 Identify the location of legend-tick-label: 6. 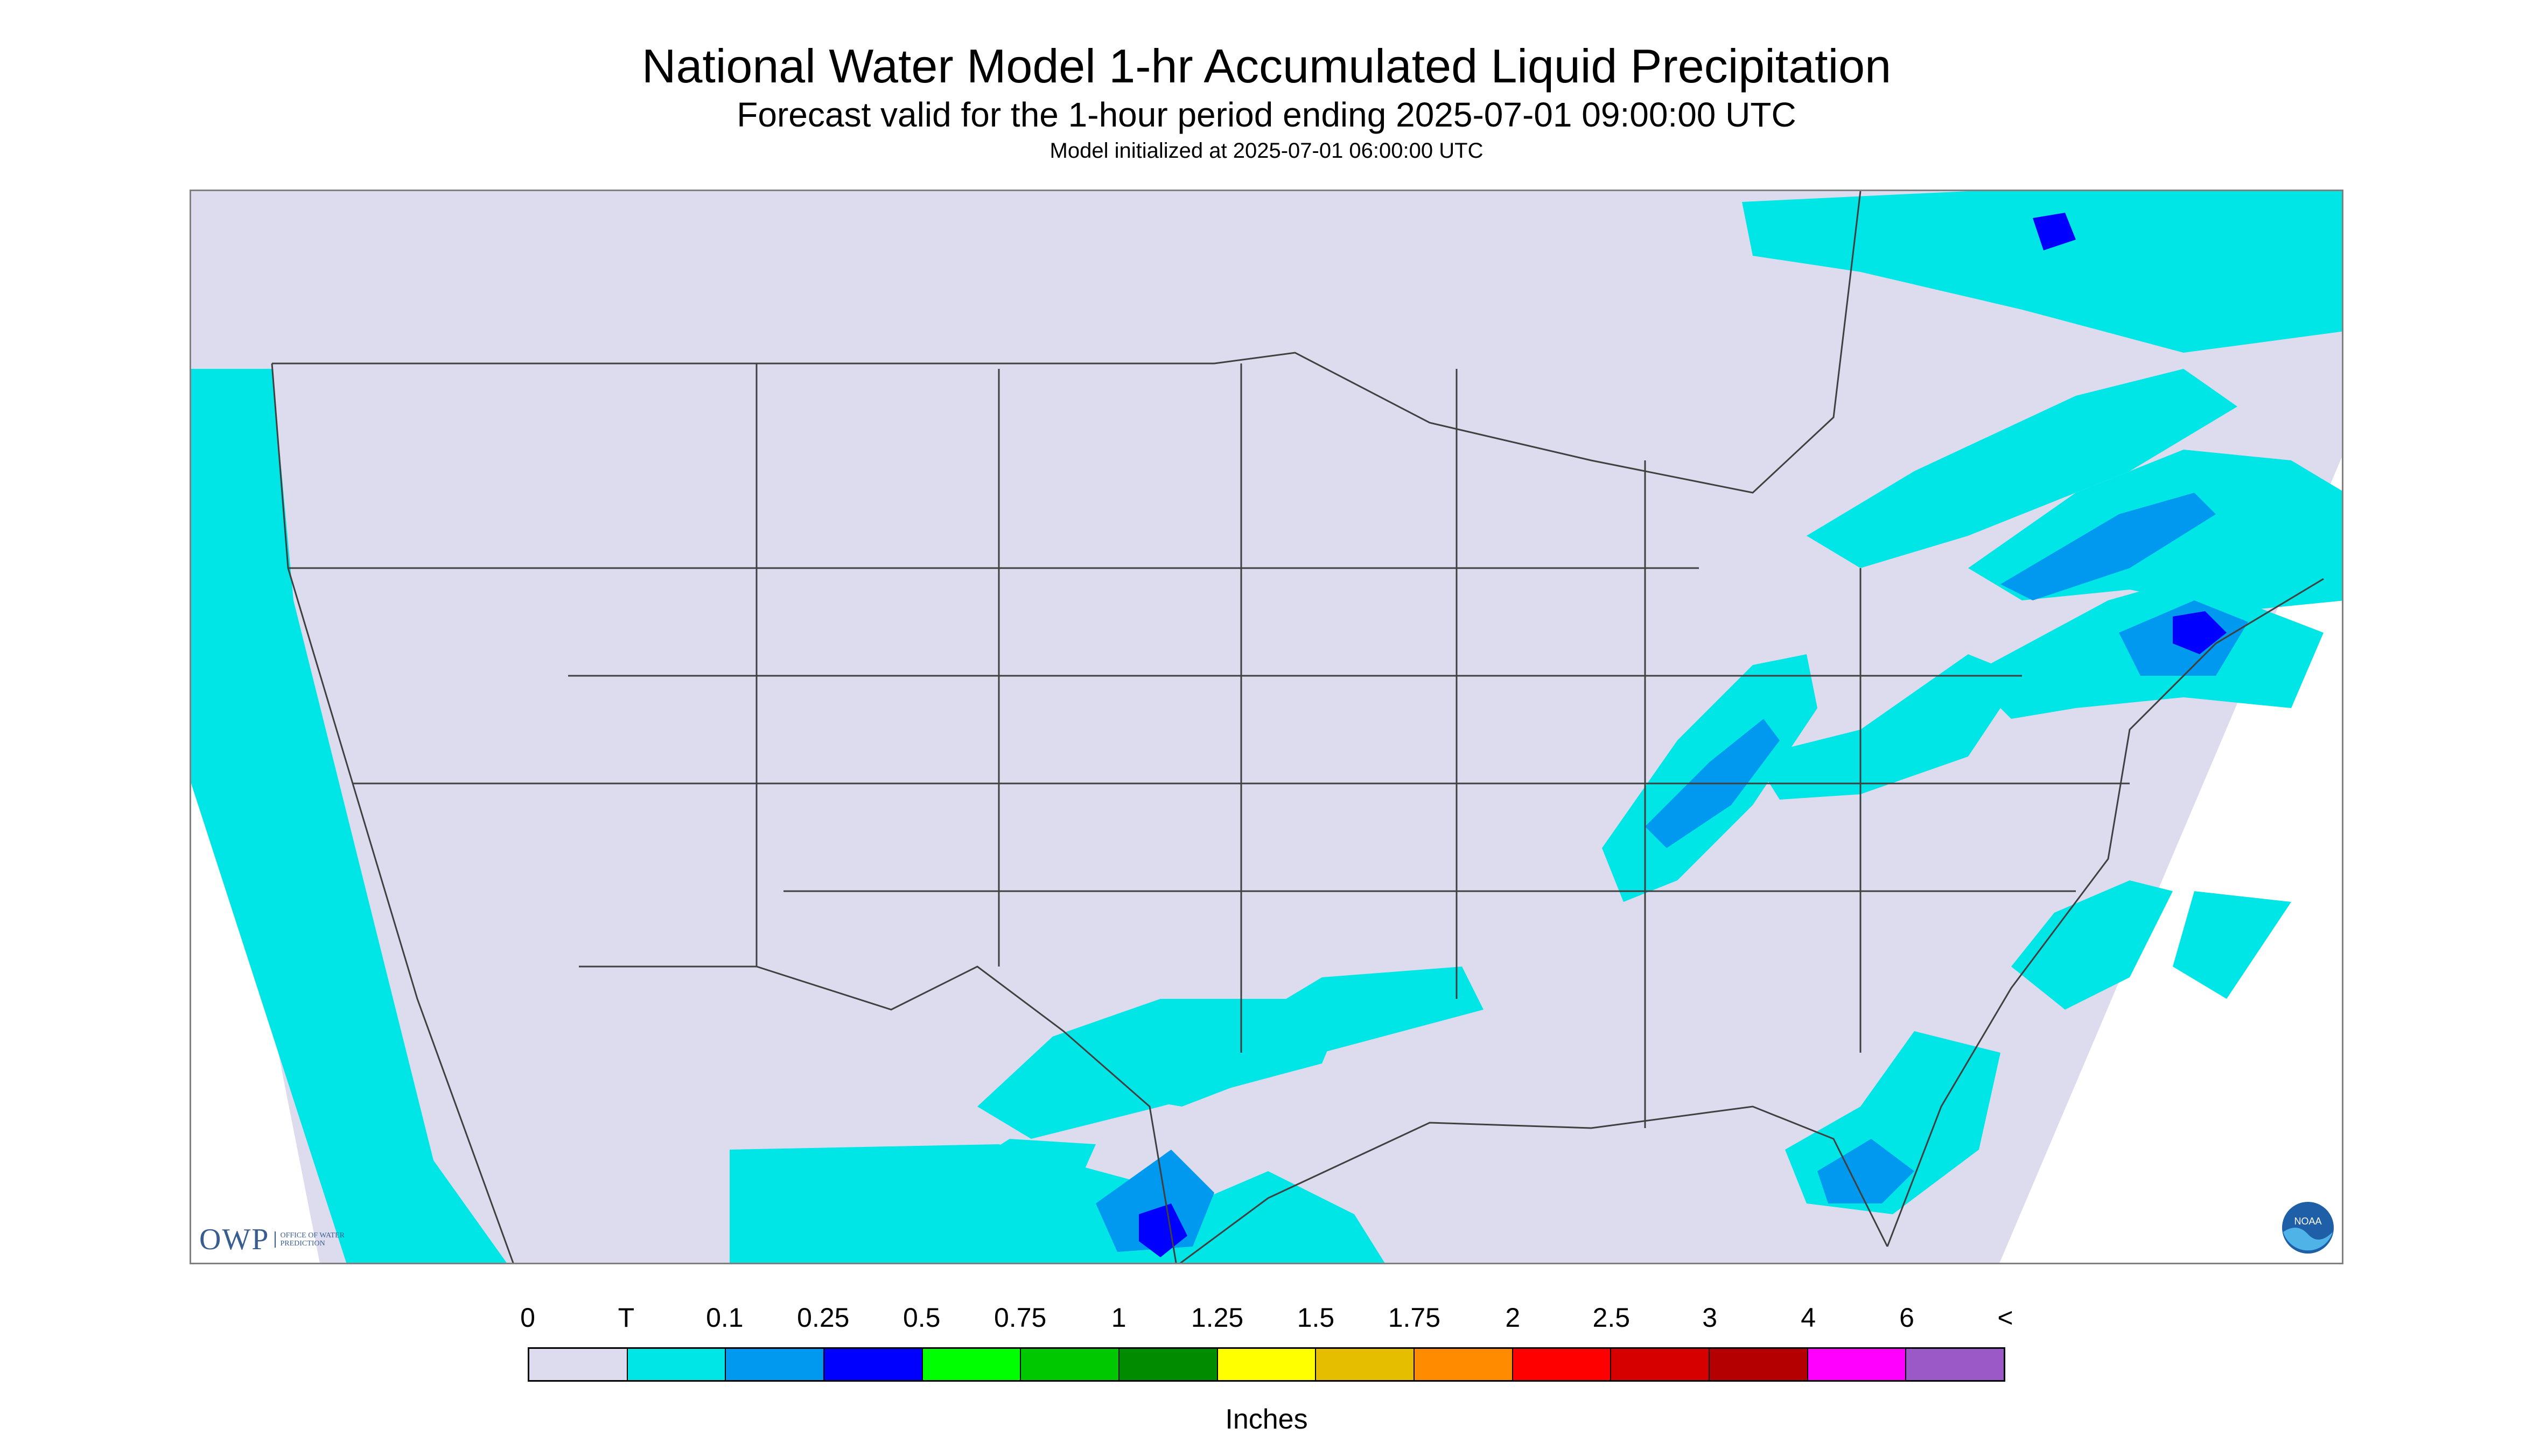
(1907, 1318).